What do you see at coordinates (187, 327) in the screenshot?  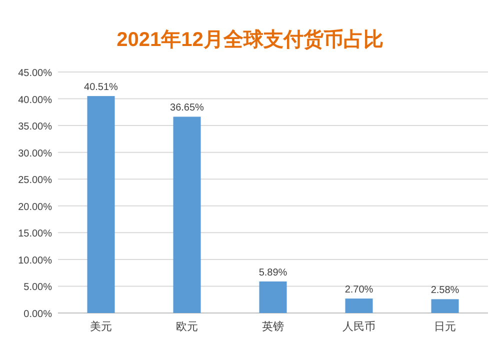 I see `x-tick-label: 欧元` at bounding box center [187, 327].